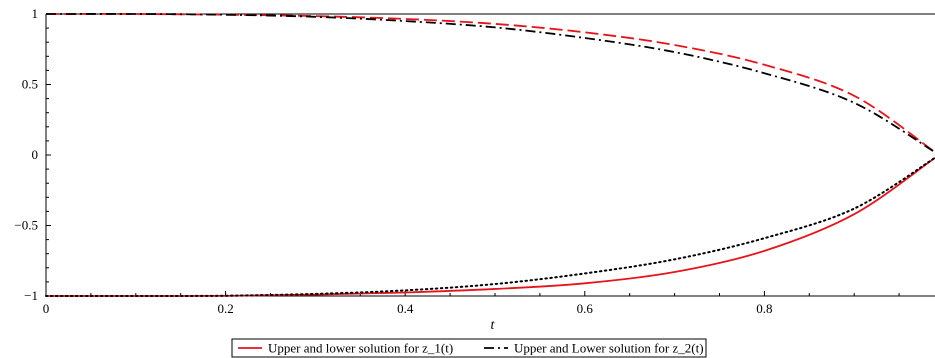 The width and height of the screenshot is (935, 358). What do you see at coordinates (31, 295) in the screenshot?
I see `y-tick-label: −1` at bounding box center [31, 295].